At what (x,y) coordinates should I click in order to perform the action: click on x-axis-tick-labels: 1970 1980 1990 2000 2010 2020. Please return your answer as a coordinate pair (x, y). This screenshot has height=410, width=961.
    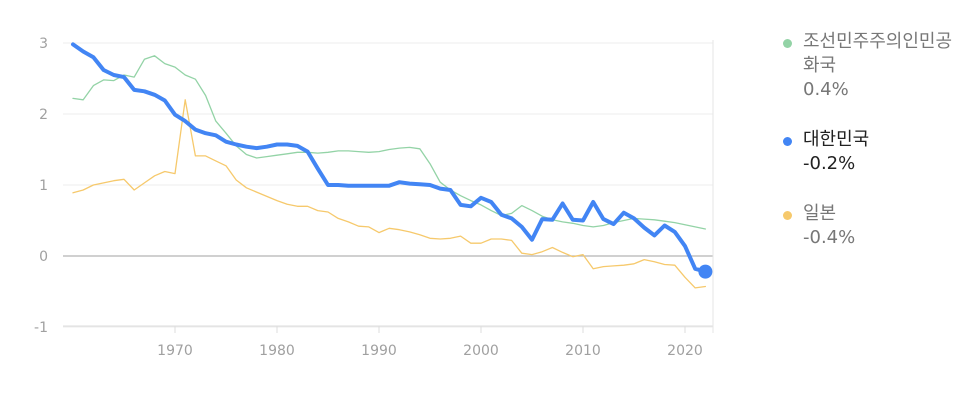
    Looking at the image, I should click on (430, 351).